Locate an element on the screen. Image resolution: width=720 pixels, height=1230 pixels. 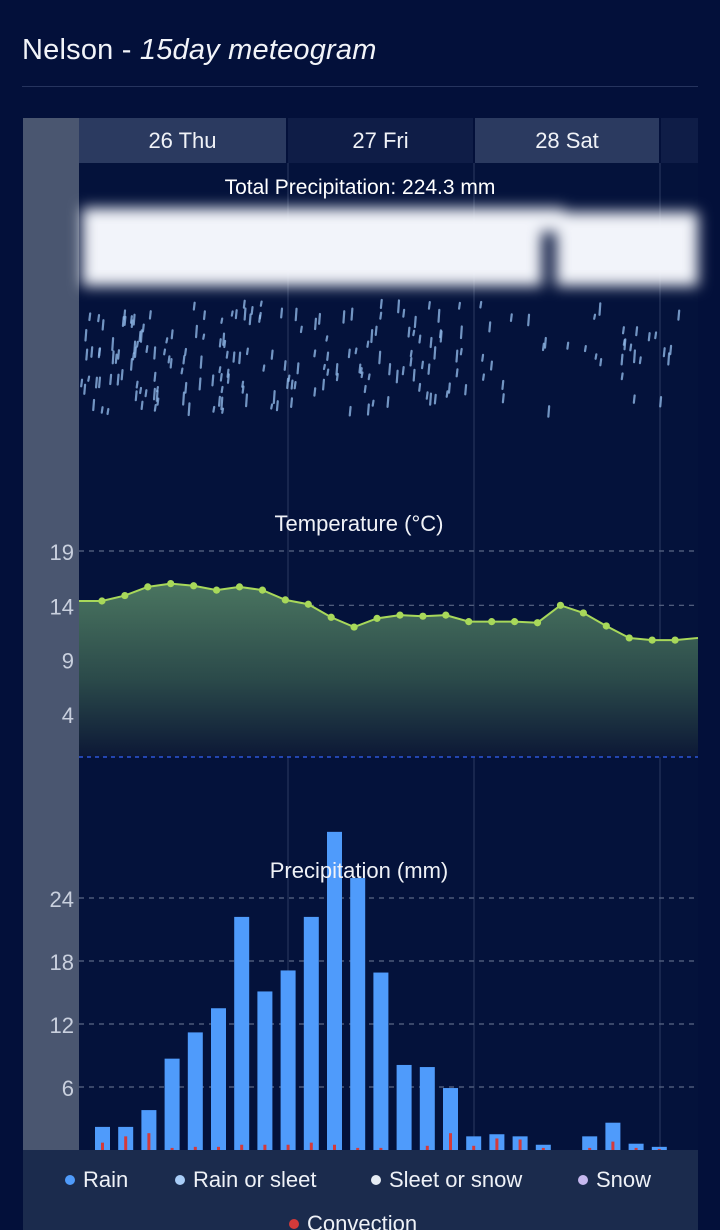
temperature-line is located at coordinates (389, 612).